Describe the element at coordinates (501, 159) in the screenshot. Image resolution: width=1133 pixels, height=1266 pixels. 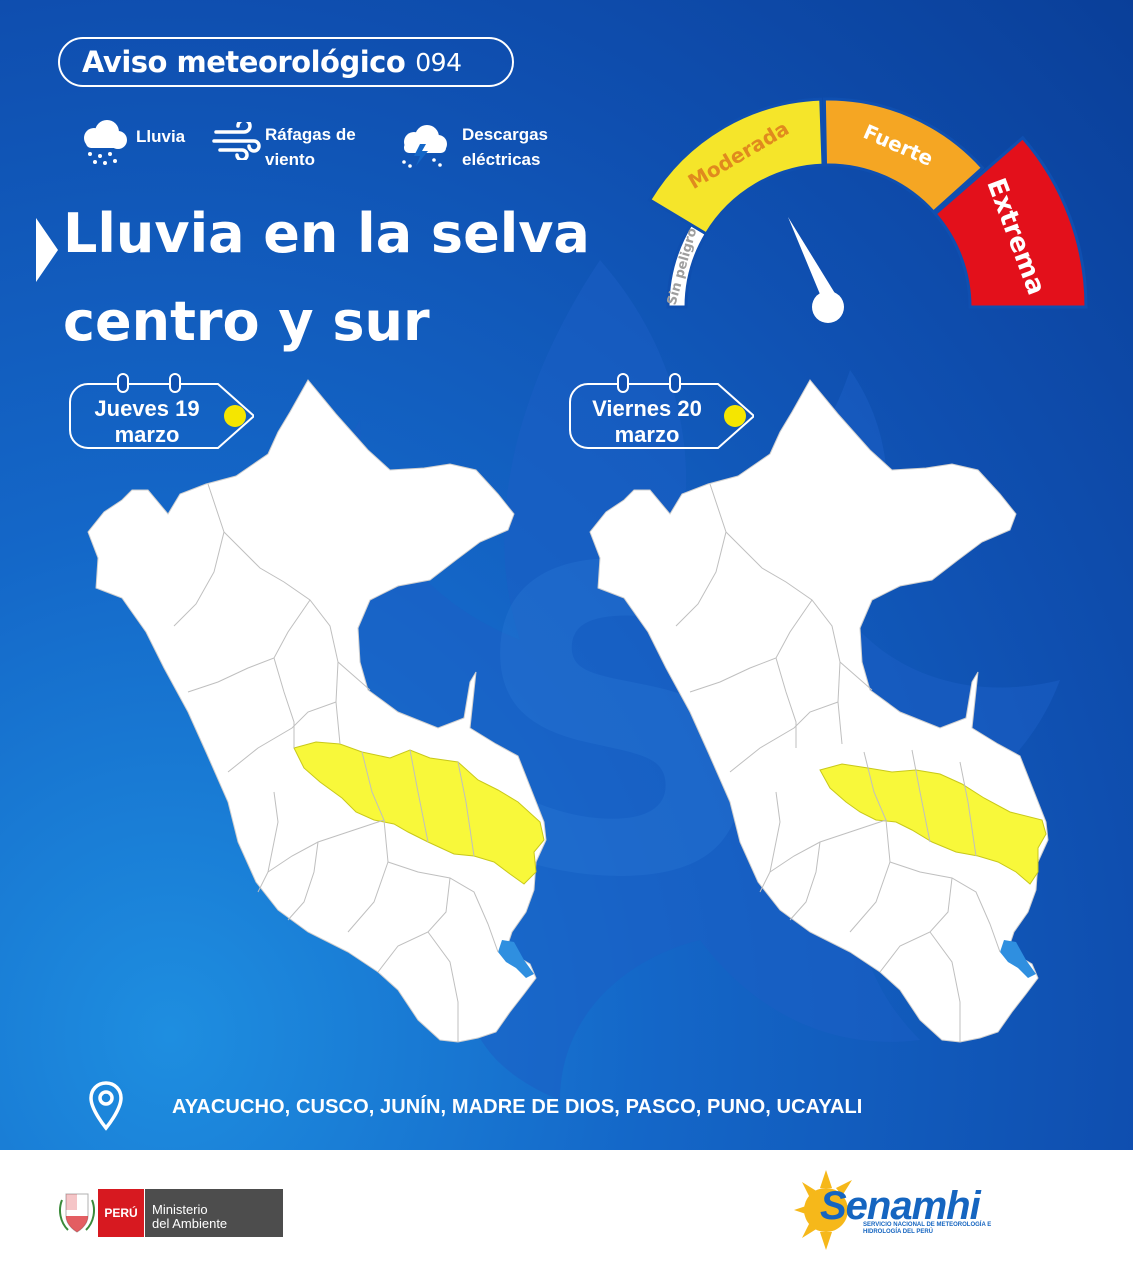
I see `legend-lightning-line2: eléctricas` at that location.